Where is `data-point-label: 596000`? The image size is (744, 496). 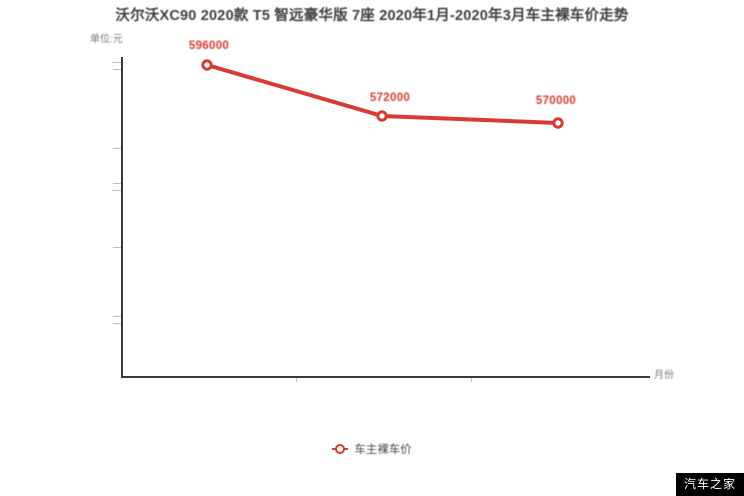
data-point-label: 596000 is located at coordinates (209, 46).